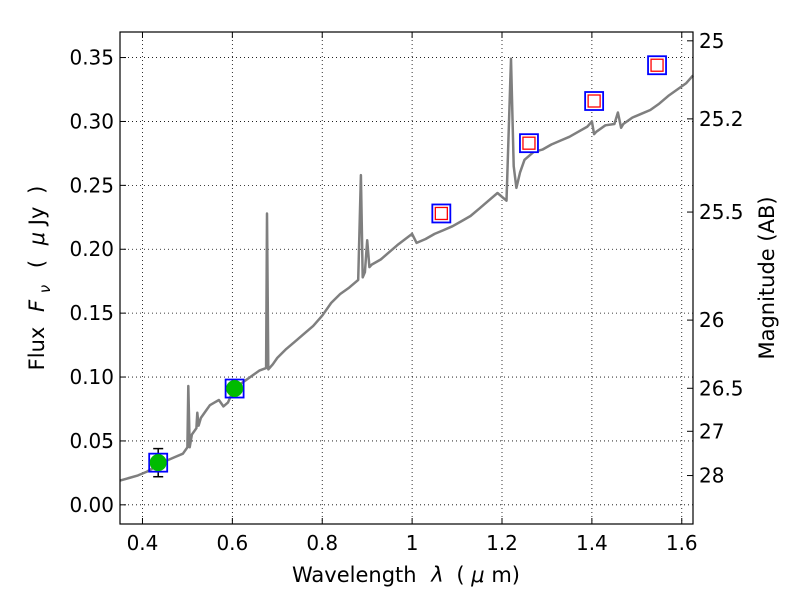 This screenshot has width=800, height=600. I want to click on y2-tick-label: 27, so click(711, 431).